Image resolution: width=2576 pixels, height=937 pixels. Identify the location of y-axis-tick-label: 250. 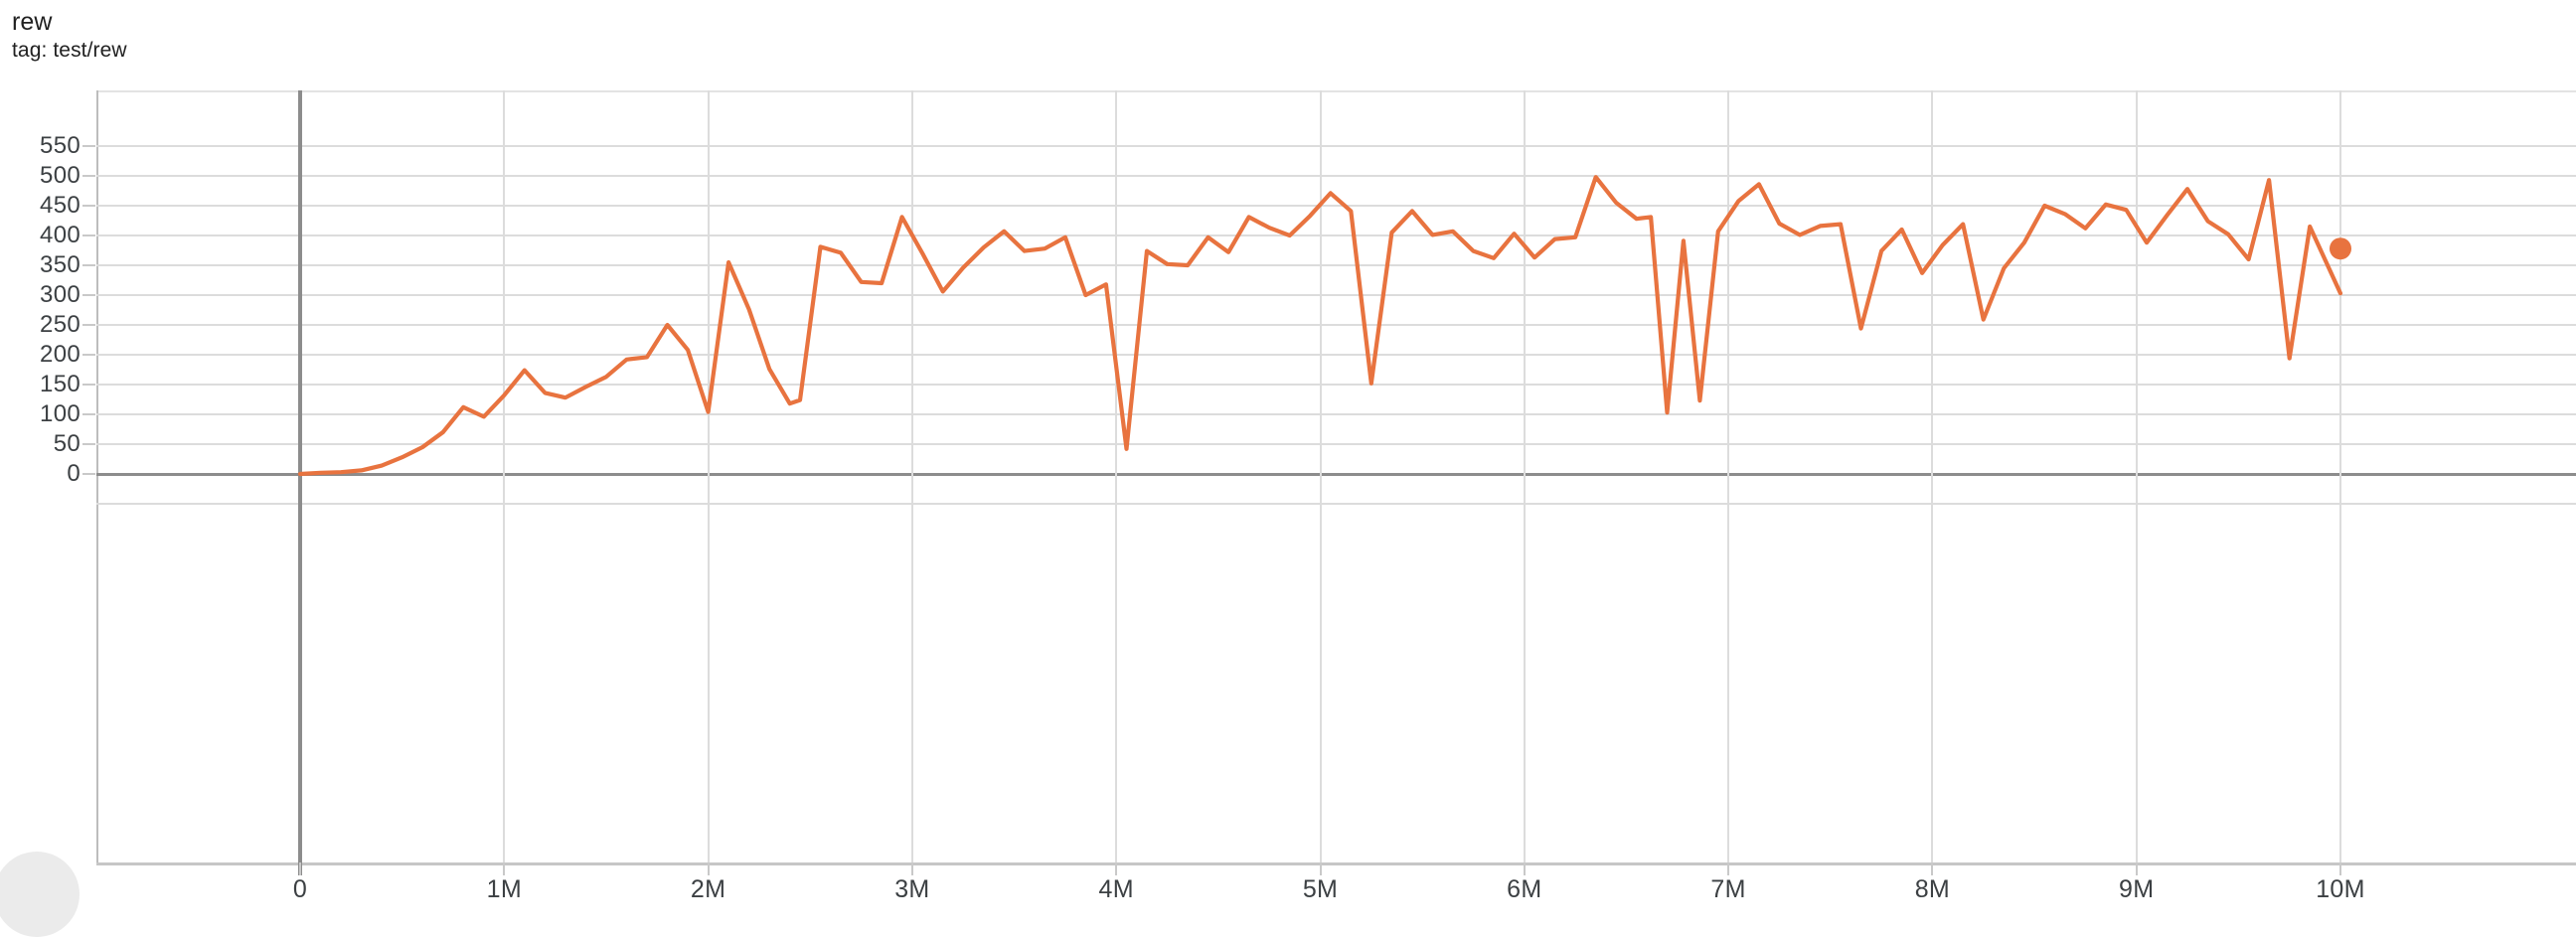
(60, 324).